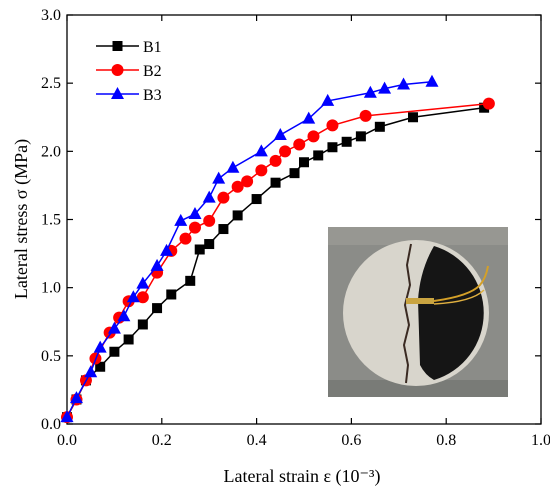  What do you see at coordinates (51, 288) in the screenshot?
I see `y-tick-label: 1.0` at bounding box center [51, 288].